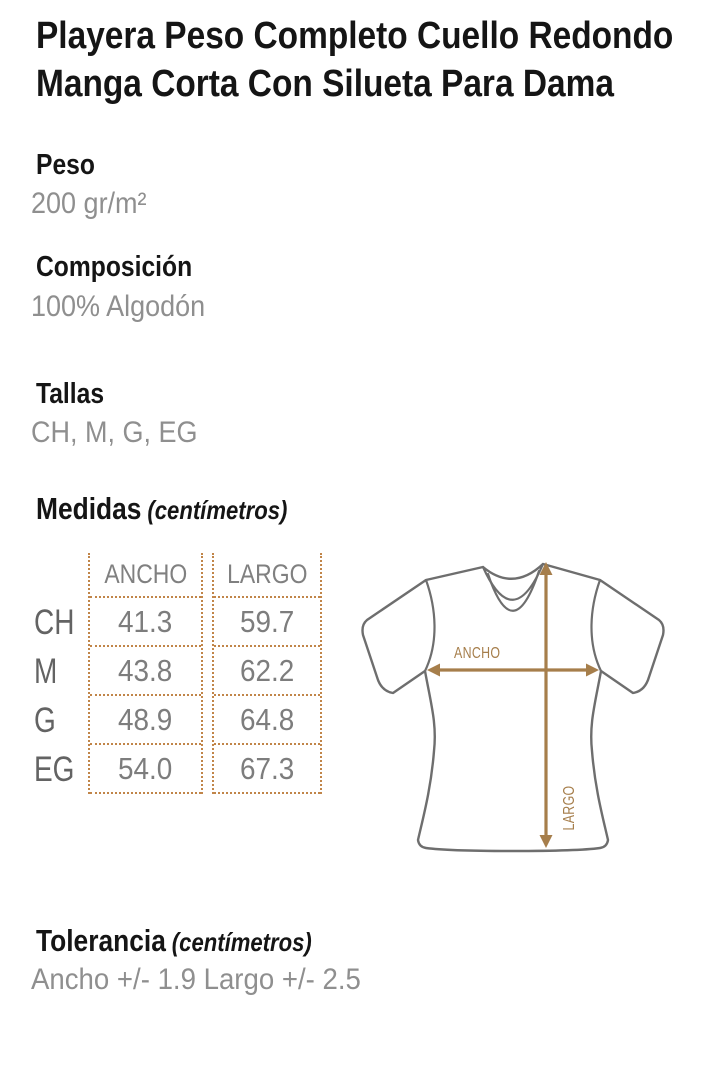 The image size is (711, 1072). What do you see at coordinates (267, 622) in the screenshot?
I see `table-cell: 59.7` at bounding box center [267, 622].